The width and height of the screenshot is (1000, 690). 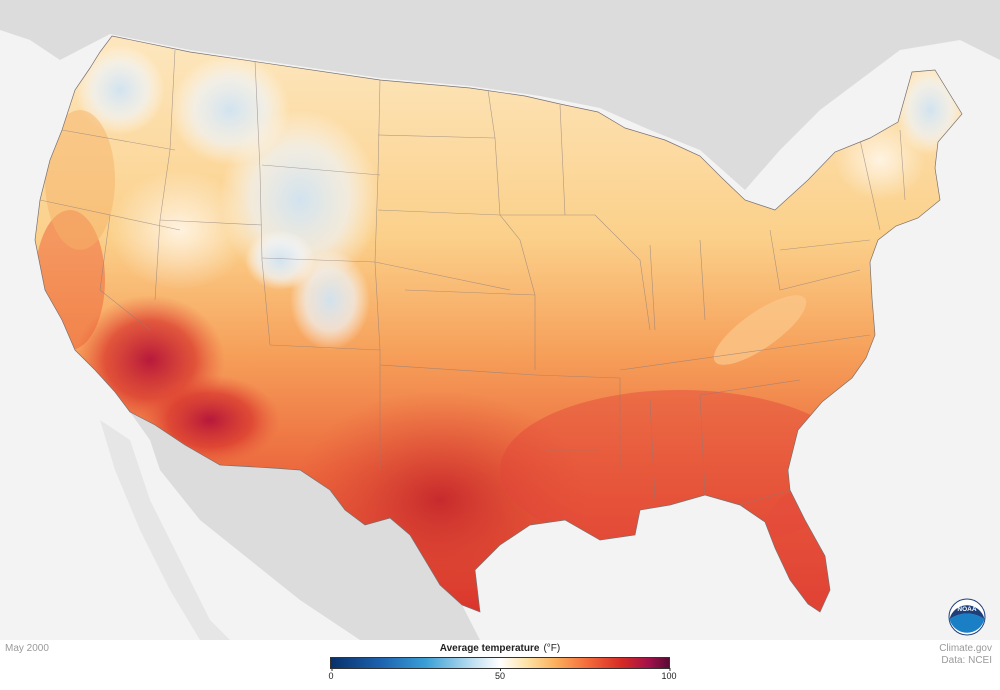 I want to click on credit-site: Climate.gov, so click(x=965, y=648).